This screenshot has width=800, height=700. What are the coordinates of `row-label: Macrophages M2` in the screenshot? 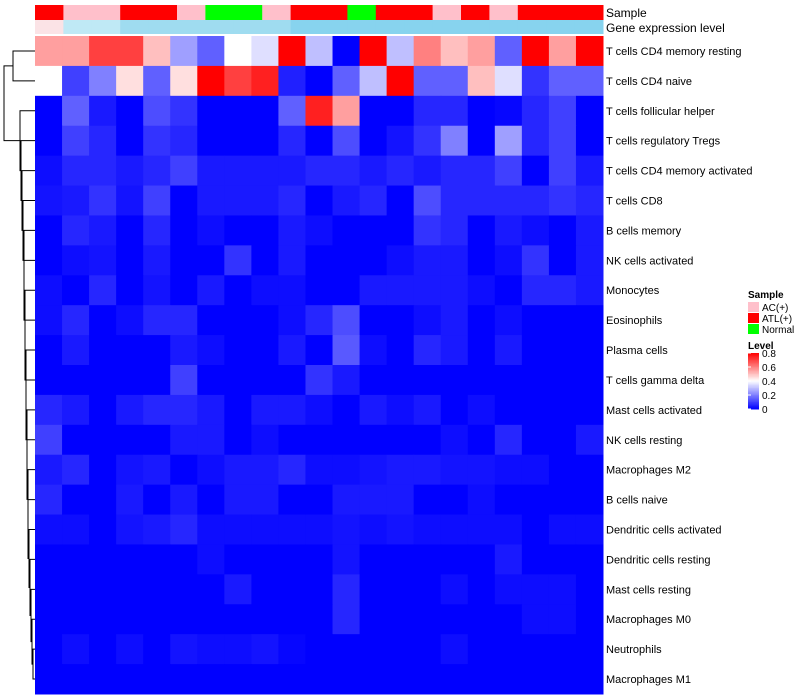 It's located at (648, 471).